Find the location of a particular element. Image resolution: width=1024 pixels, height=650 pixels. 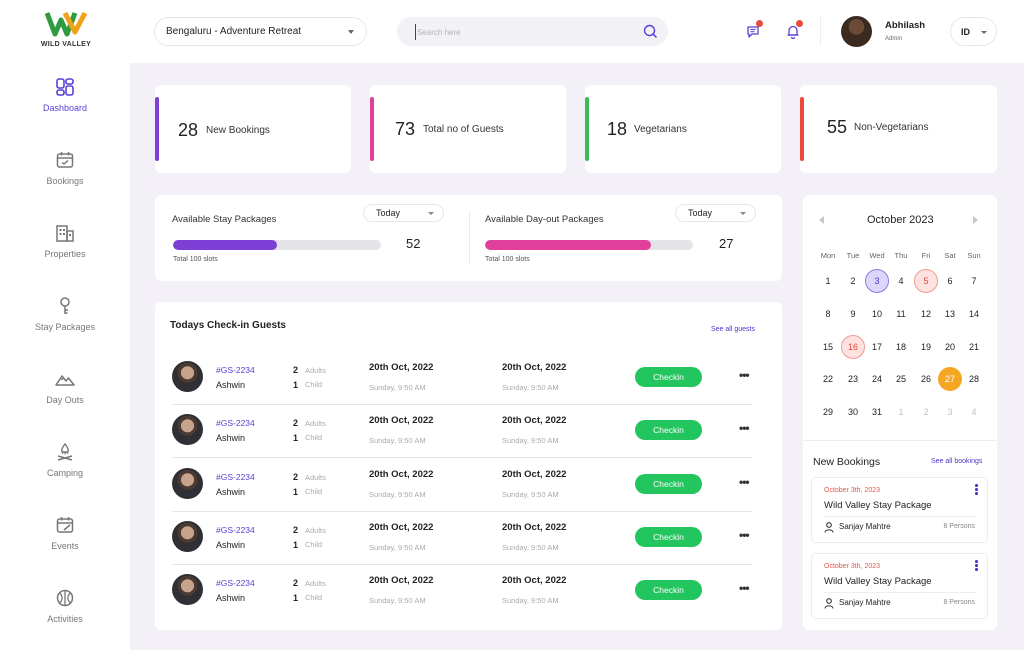

calendar-day: 6 is located at coordinates (950, 281).